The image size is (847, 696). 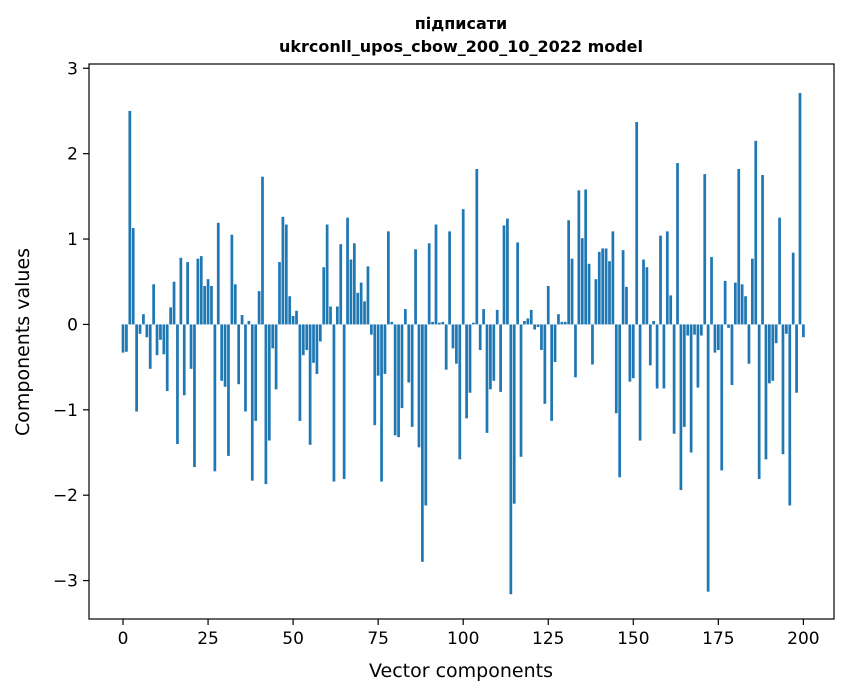 I want to click on y-tick-label: −2, so click(x=65, y=496).